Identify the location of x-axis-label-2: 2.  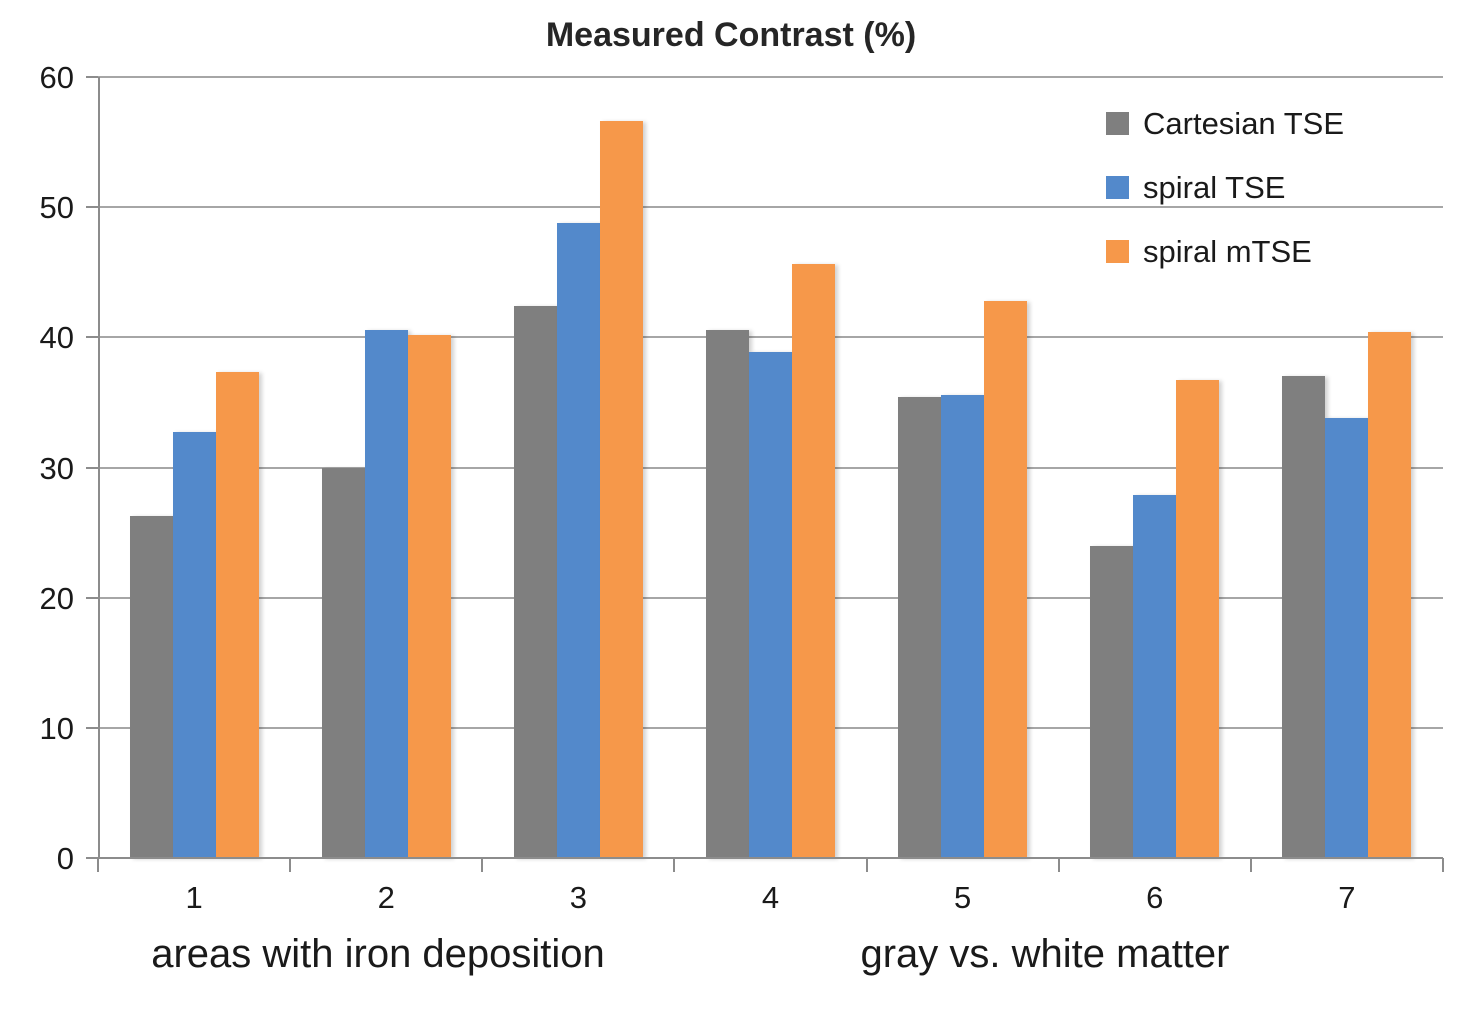
(386, 897).